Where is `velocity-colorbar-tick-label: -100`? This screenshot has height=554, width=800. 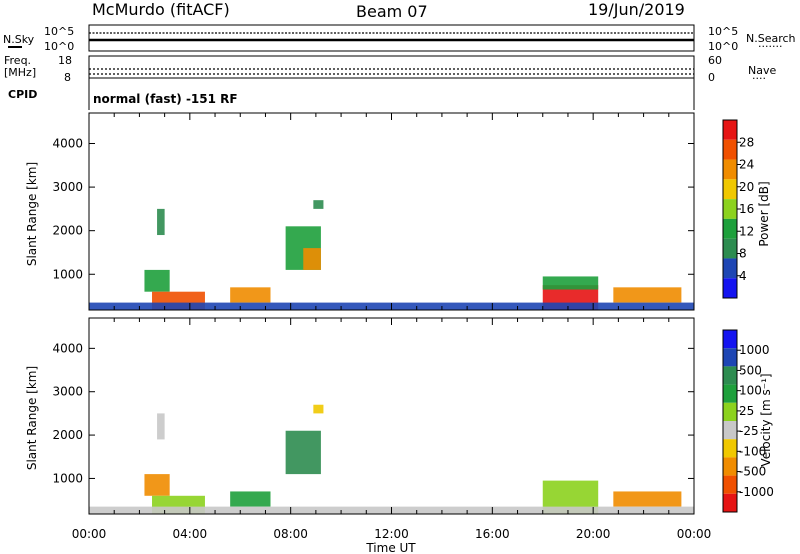 velocity-colorbar-tick-label: -100 is located at coordinates (752, 451).